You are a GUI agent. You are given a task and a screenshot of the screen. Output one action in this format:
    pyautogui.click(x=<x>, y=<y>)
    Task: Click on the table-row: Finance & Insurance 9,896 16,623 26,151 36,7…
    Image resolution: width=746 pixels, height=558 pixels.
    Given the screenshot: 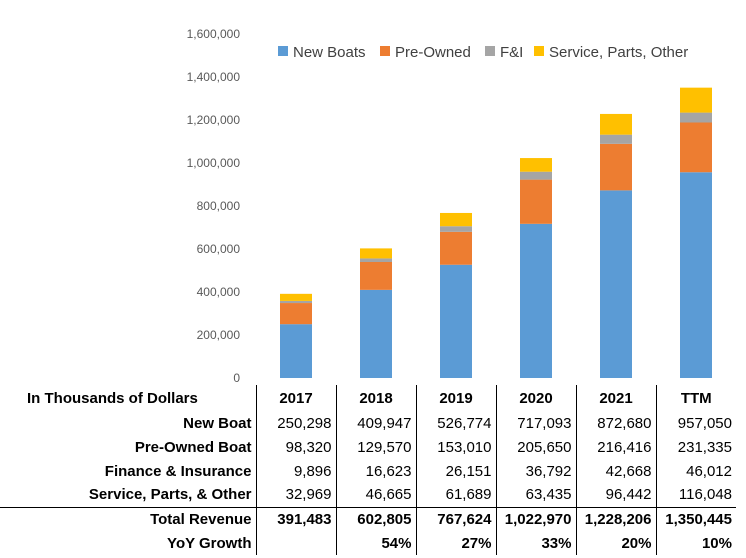 What is the action you would take?
    pyautogui.click(x=368, y=471)
    